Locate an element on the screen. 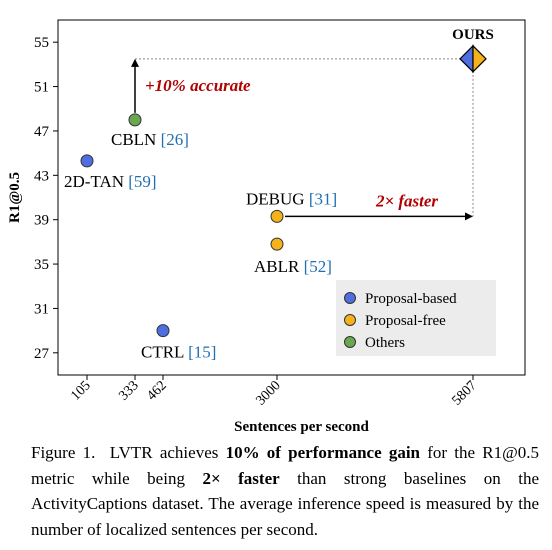  y-axis-label: R1@0.5 is located at coordinates (15, 197).